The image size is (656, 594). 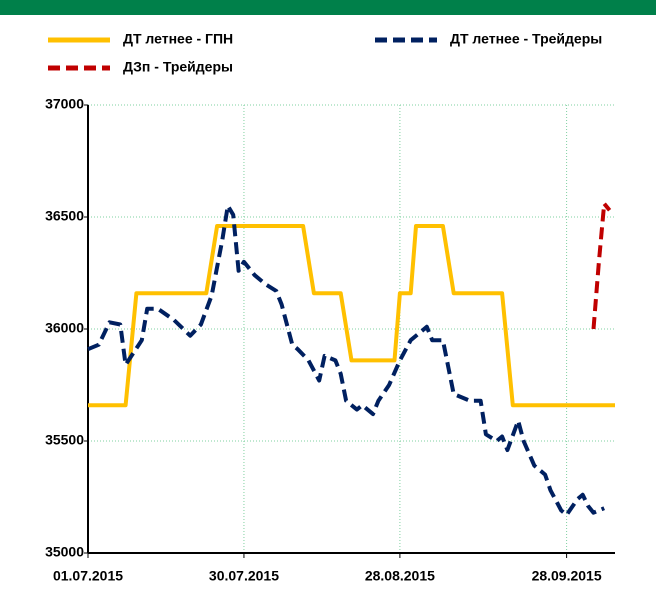 I want to click on x-tick-label: 28.09.2015, so click(x=567, y=576).